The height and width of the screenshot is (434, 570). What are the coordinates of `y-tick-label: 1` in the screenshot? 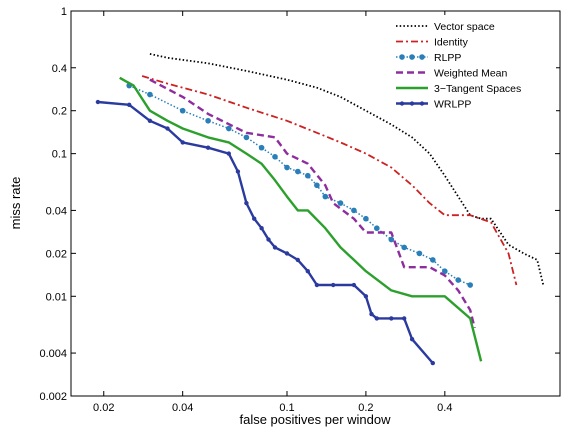 It's located at (64, 12).